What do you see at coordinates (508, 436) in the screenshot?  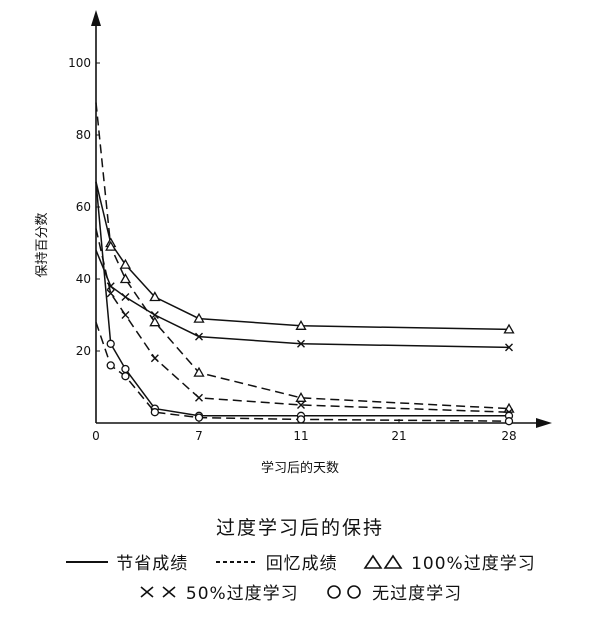 I see `x-tick-label: 28` at bounding box center [508, 436].